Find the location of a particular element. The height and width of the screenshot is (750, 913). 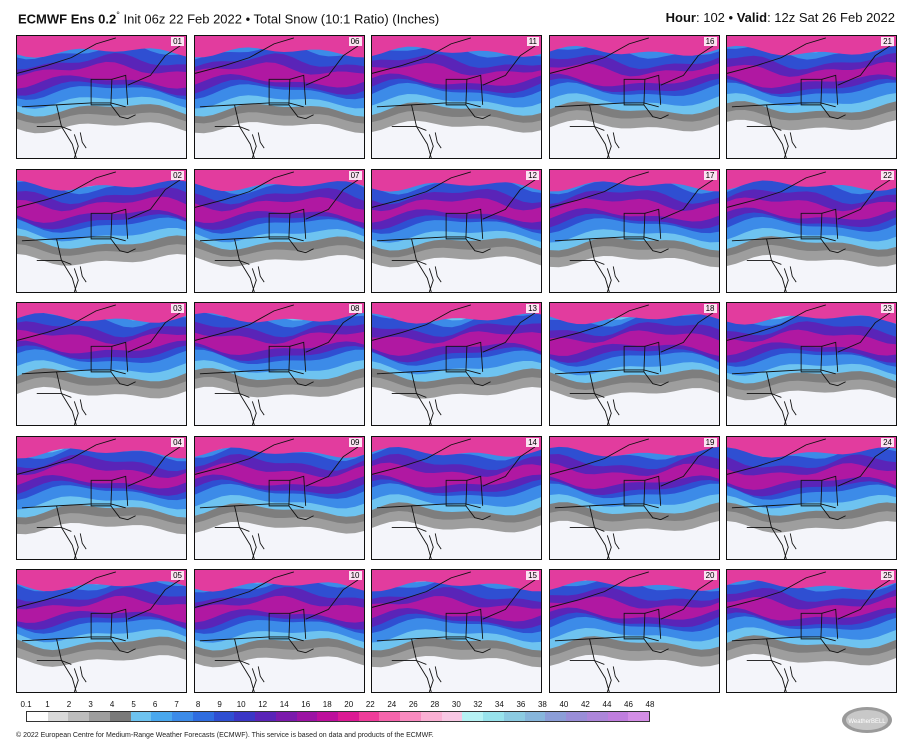

member-number: 23 is located at coordinates (887, 308).